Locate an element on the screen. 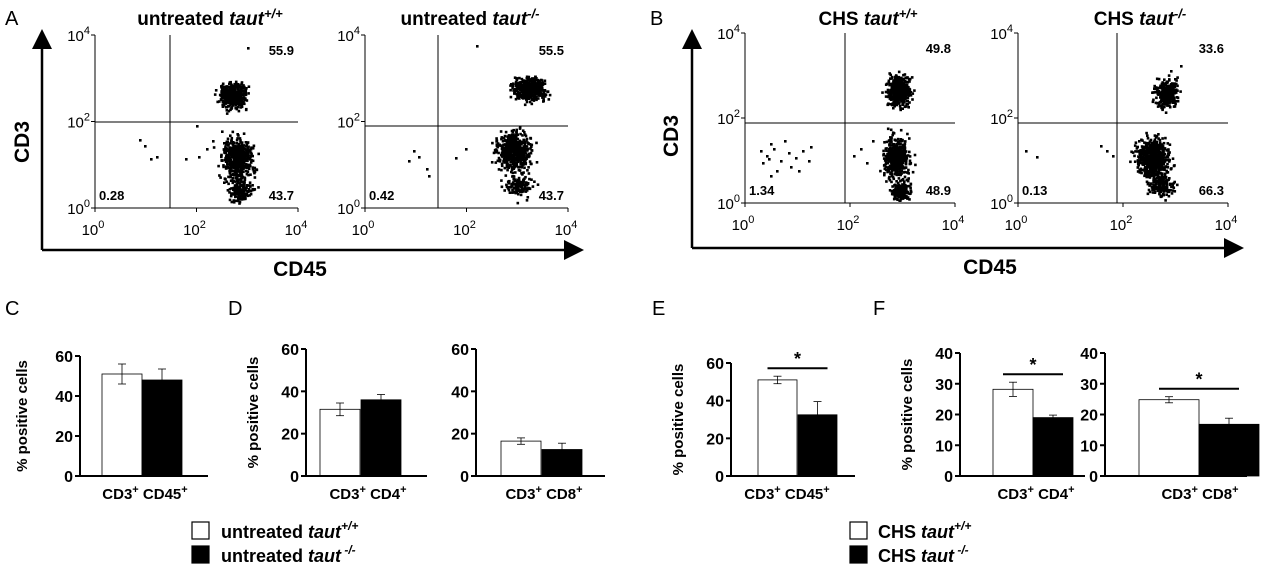 This screenshot has height=567, width=1267. y-tick-label: 0 is located at coordinates (719, 477).